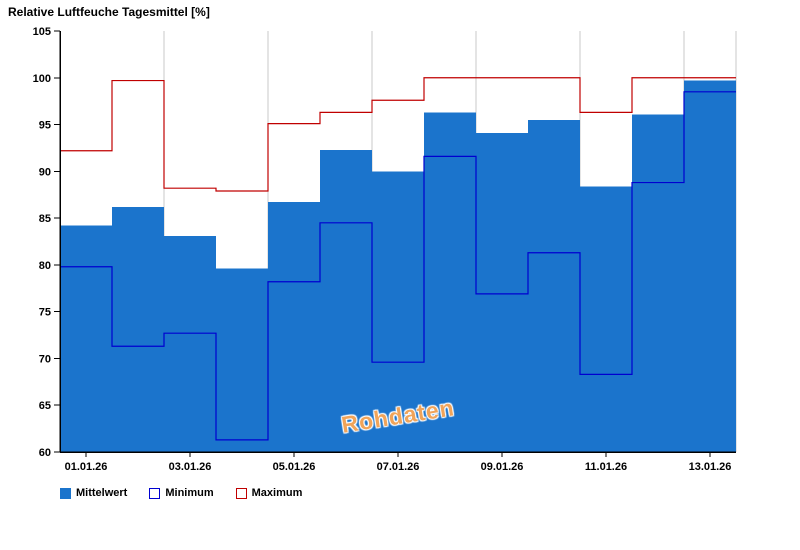 Image resolution: width=800 pixels, height=550 pixels. Describe the element at coordinates (502, 292) in the screenshot. I see `bar-09.01.26` at that location.